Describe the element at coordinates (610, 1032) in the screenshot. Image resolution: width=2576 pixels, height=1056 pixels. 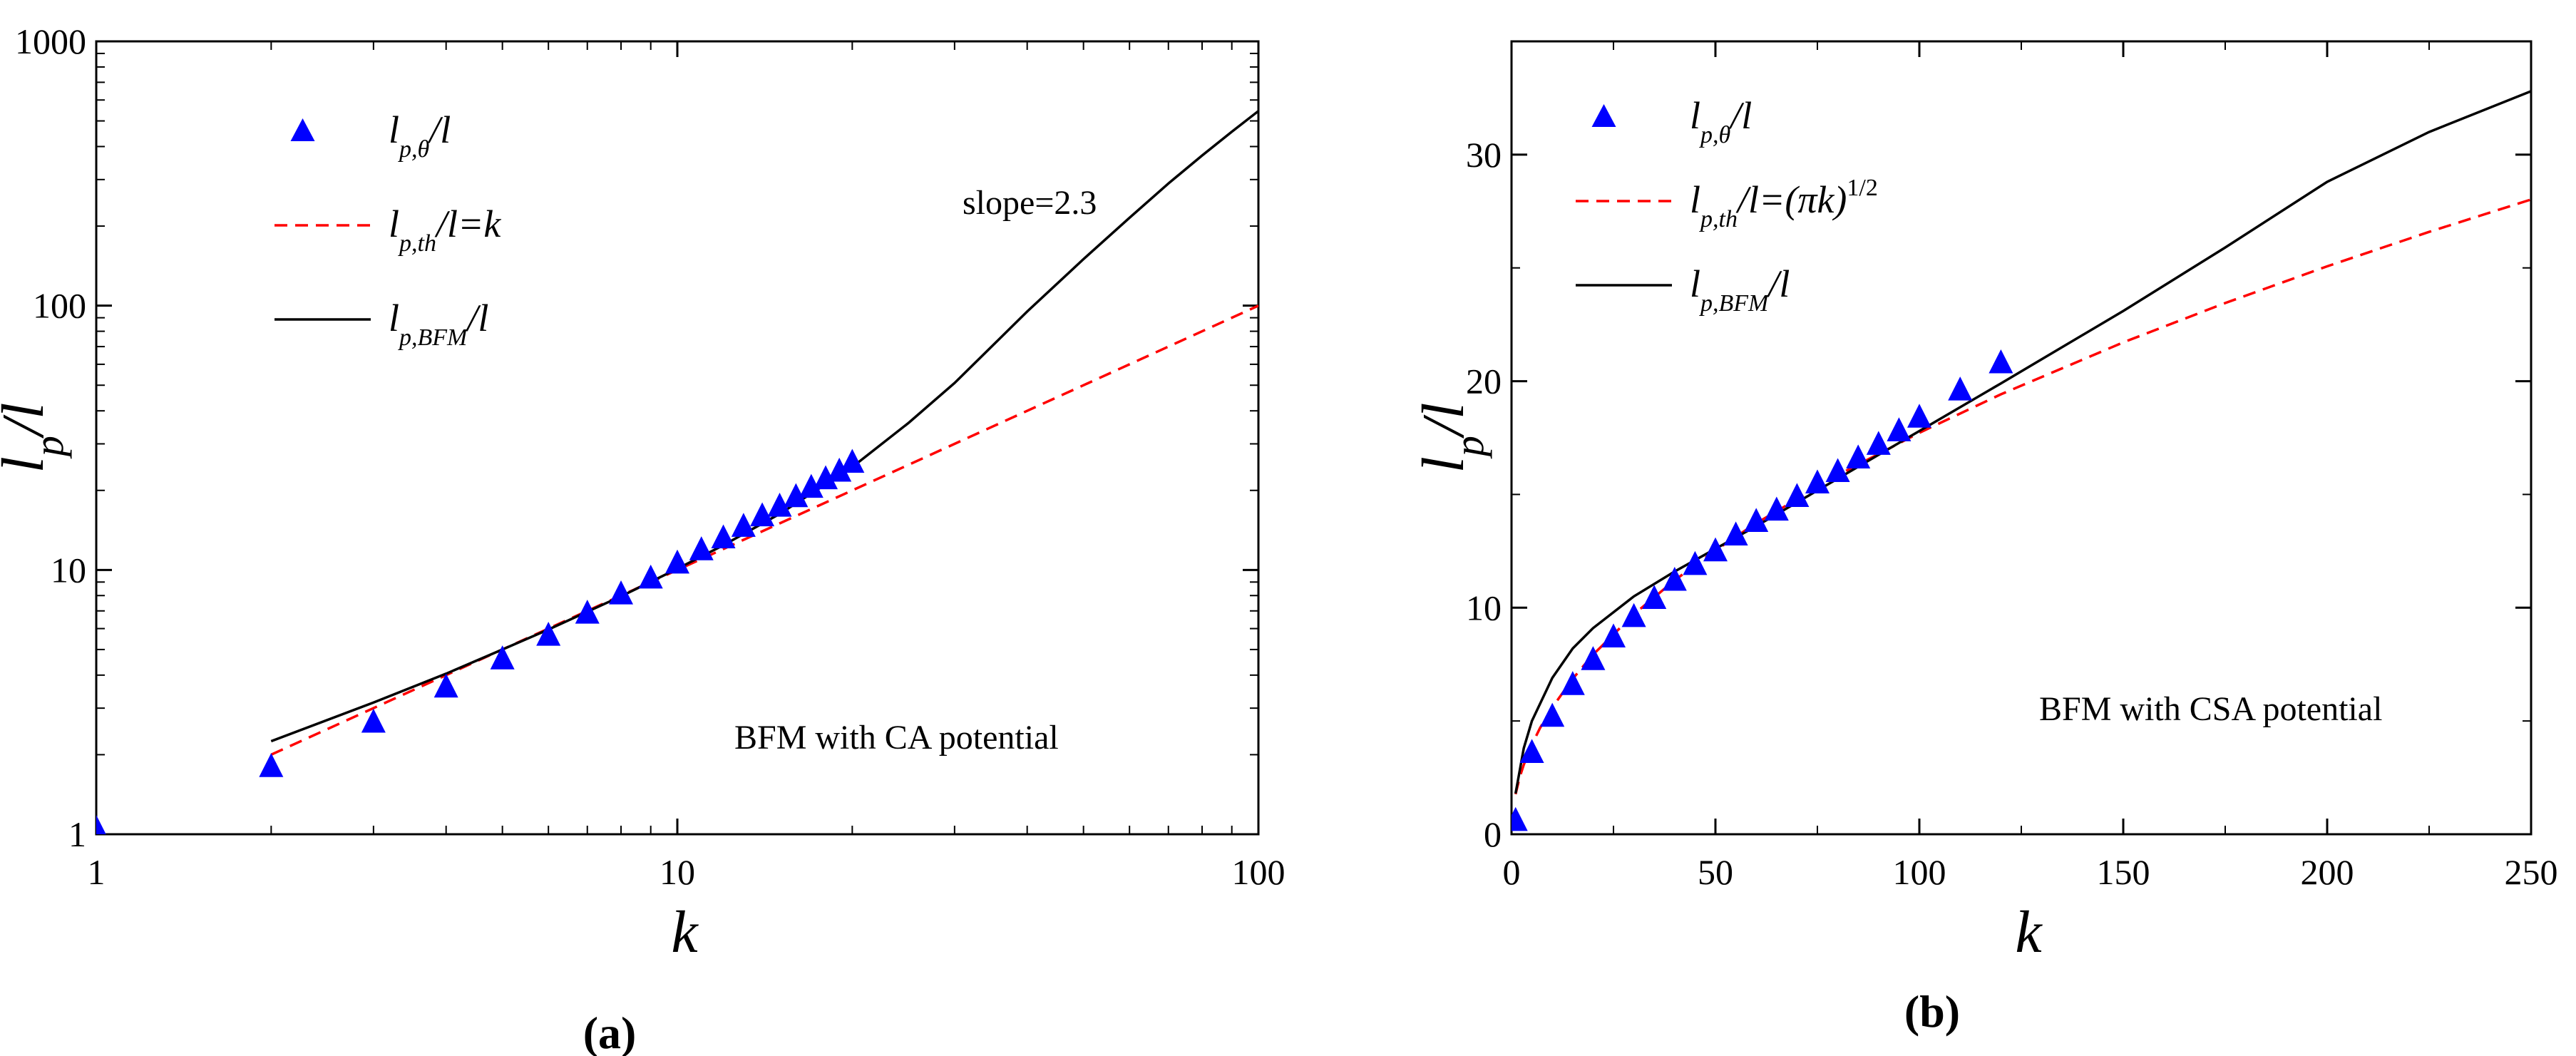
I see `panel-label: (a)` at that location.